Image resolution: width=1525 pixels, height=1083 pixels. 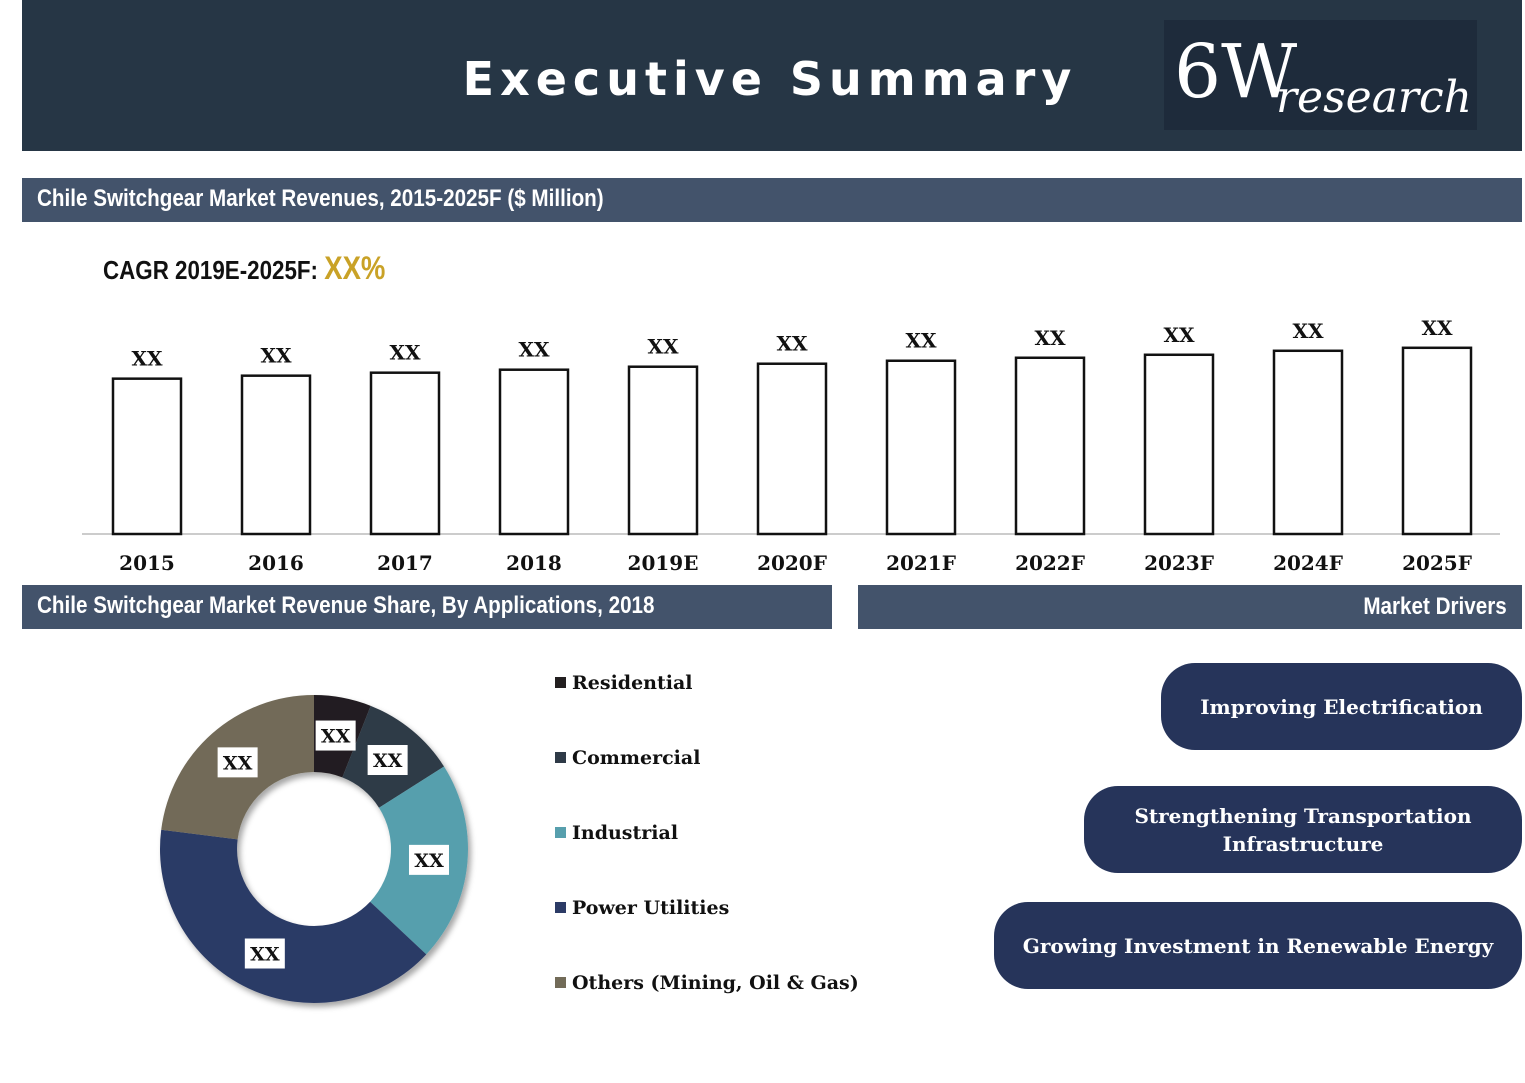 I want to click on logo-6w-text: 6W, so click(x=1236, y=72).